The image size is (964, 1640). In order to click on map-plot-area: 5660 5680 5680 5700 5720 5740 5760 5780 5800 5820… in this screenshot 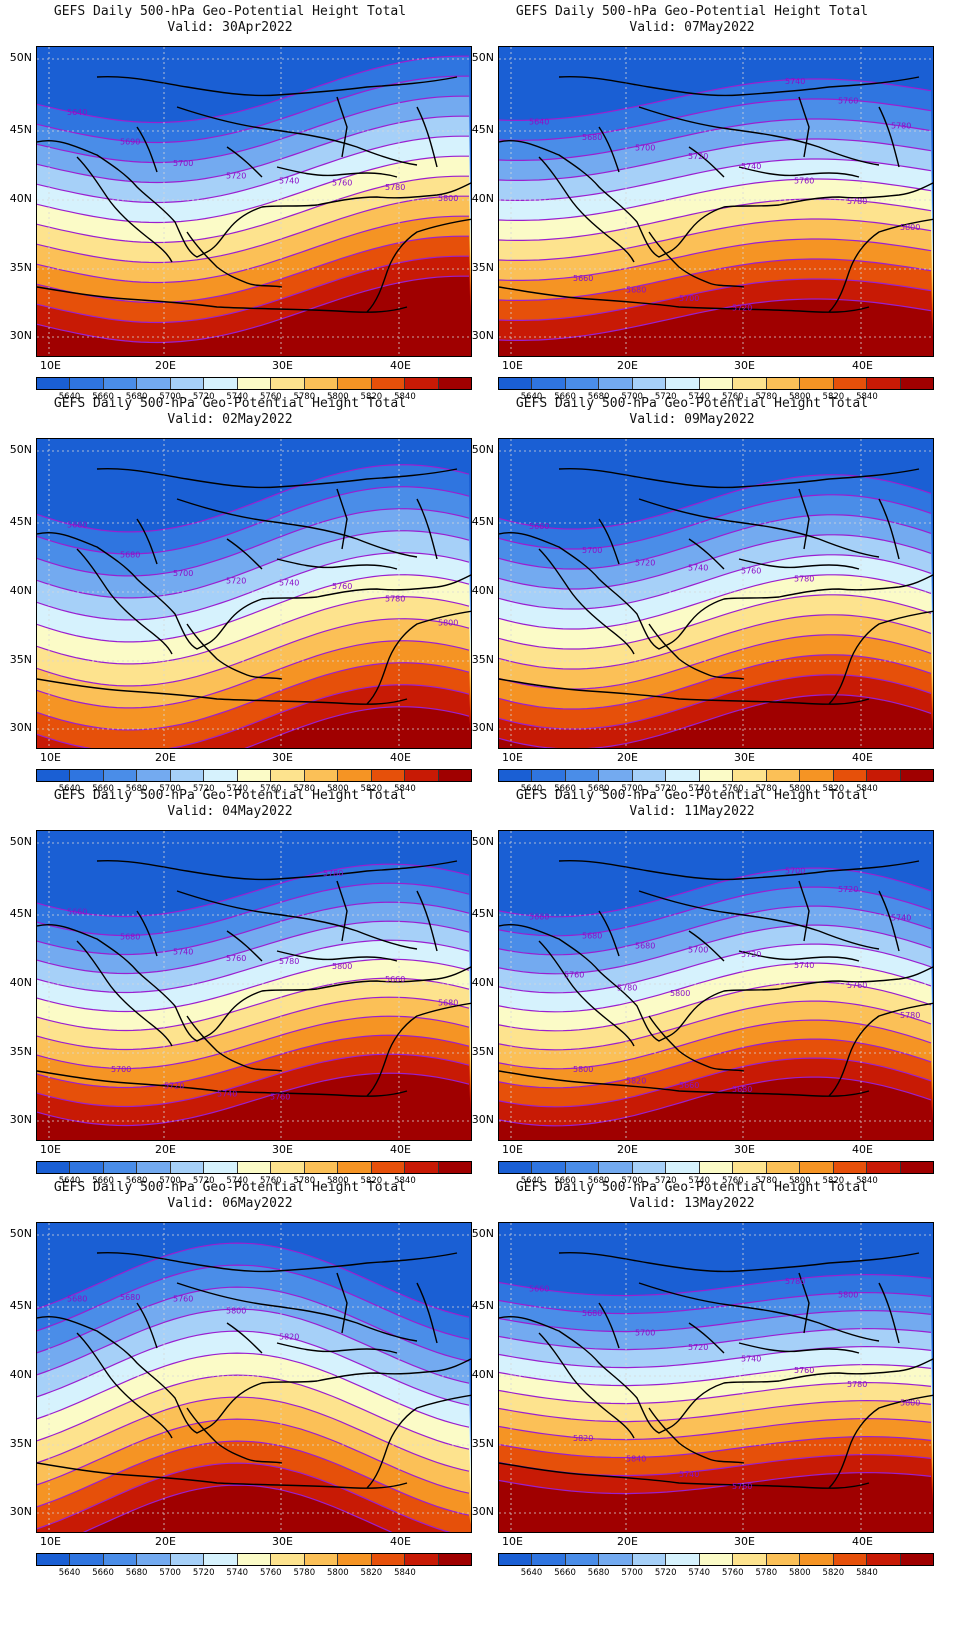, I will do `click(716, 985)`.